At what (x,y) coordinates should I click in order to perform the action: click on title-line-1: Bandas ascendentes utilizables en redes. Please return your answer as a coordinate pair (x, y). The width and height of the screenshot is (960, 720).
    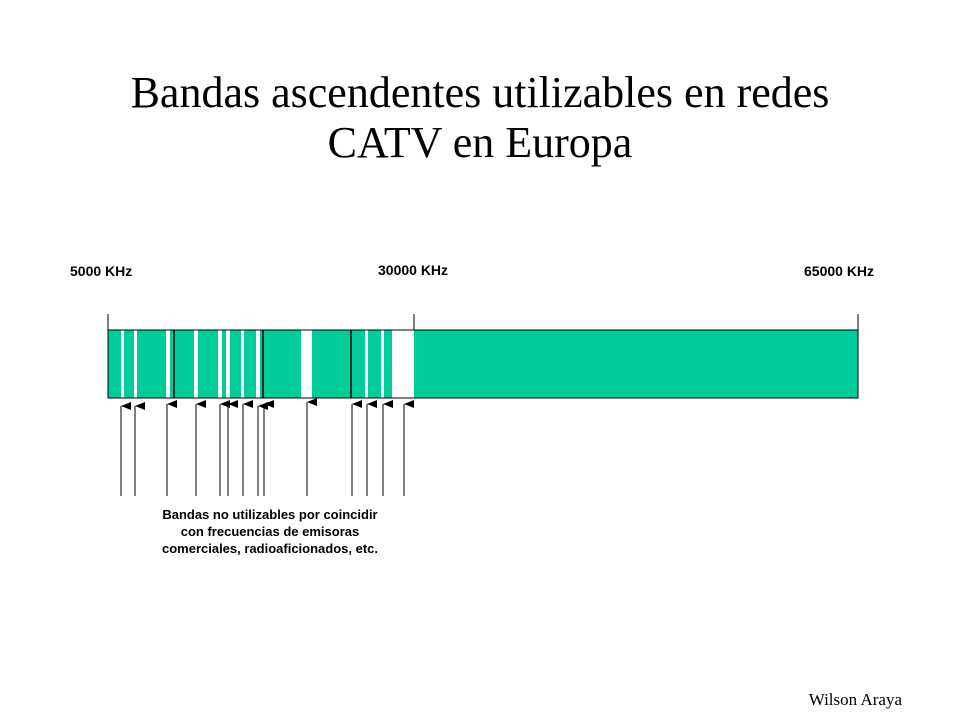
    Looking at the image, I should click on (480, 92).